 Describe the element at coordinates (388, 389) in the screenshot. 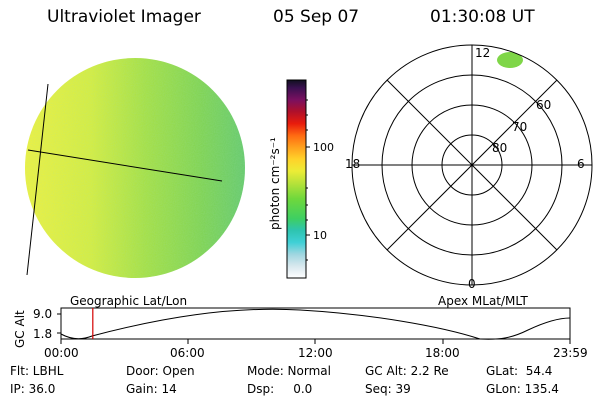

I see `status-seq: Seq: 39` at that location.